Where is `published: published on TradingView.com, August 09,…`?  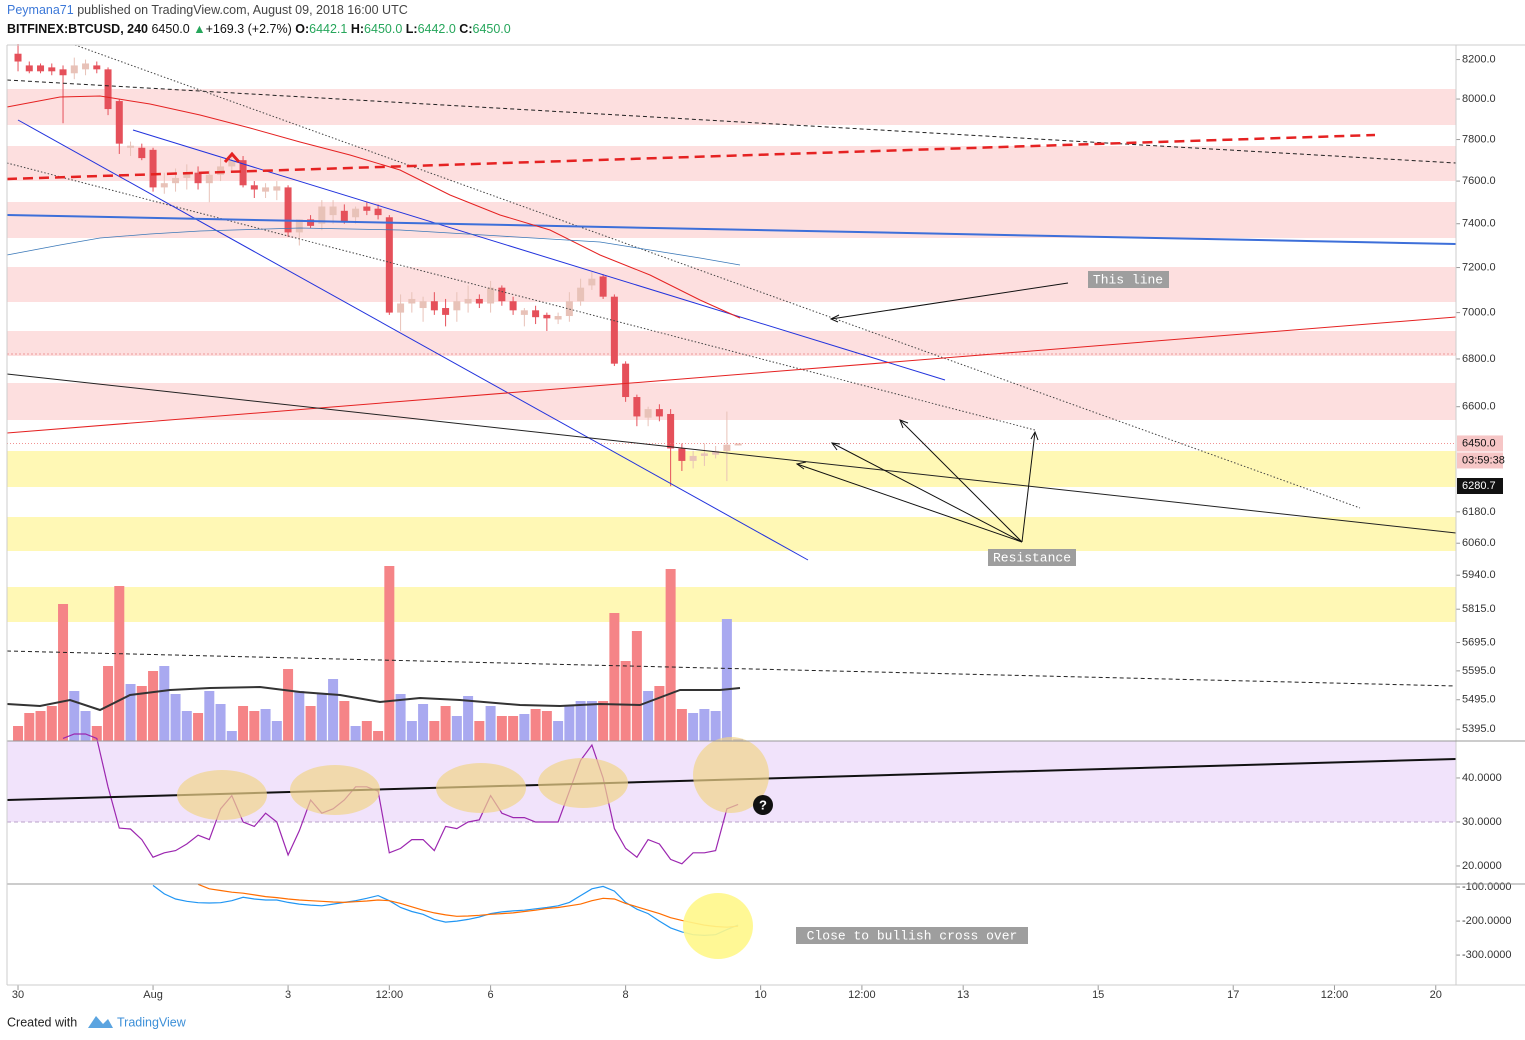
published: published on TradingView.com, August 09,… is located at coordinates (242, 10).